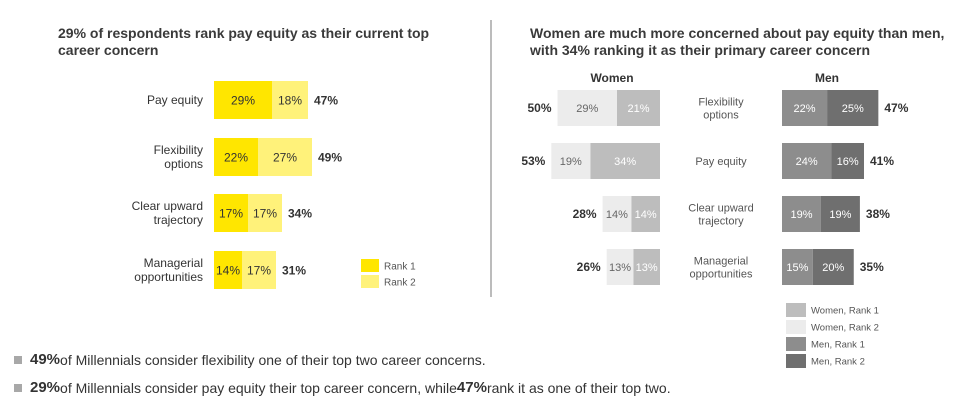 This screenshot has height=417, width=958. What do you see at coordinates (611, 78) in the screenshot?
I see `women-header: Women` at bounding box center [611, 78].